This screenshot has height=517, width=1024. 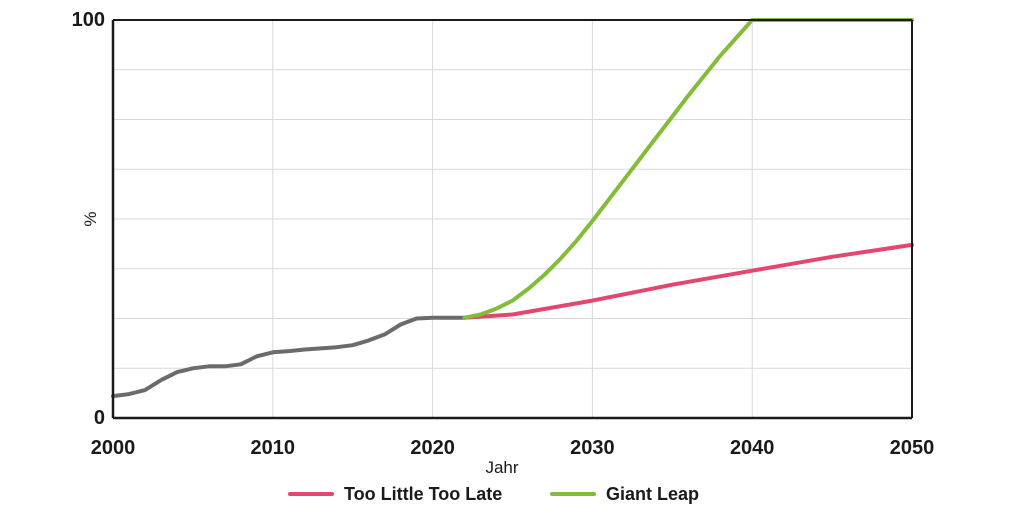 I want to click on x-tick-label-2010: 2010, so click(x=273, y=448).